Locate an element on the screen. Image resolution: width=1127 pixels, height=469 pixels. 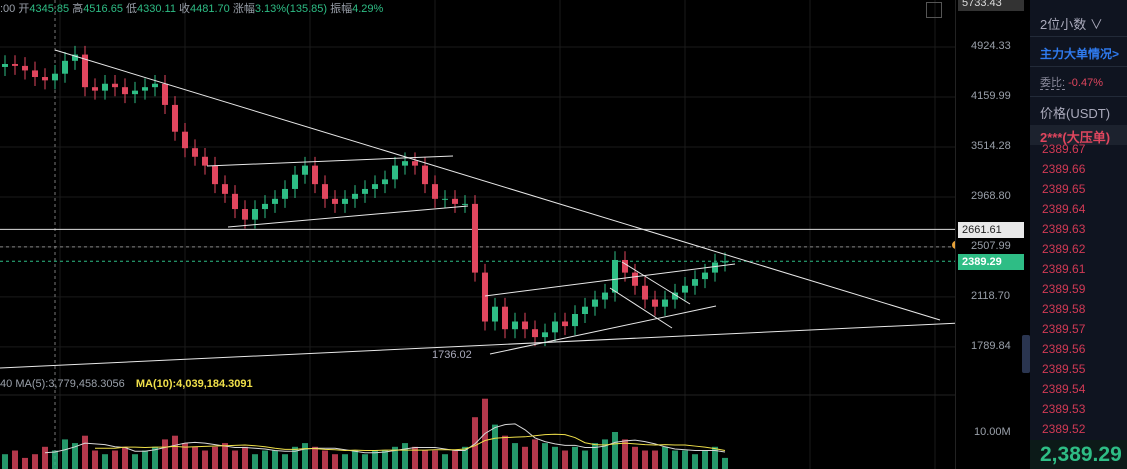
flag-line is located at coordinates (641, 308).